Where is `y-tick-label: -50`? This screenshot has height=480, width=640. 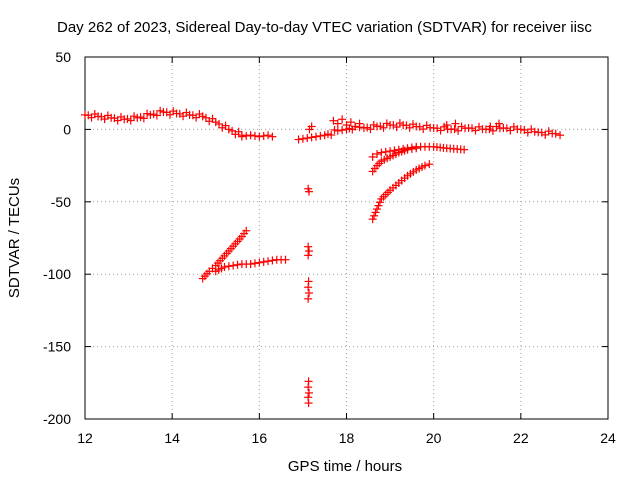
y-tick-label: -50 is located at coordinates (61, 202).